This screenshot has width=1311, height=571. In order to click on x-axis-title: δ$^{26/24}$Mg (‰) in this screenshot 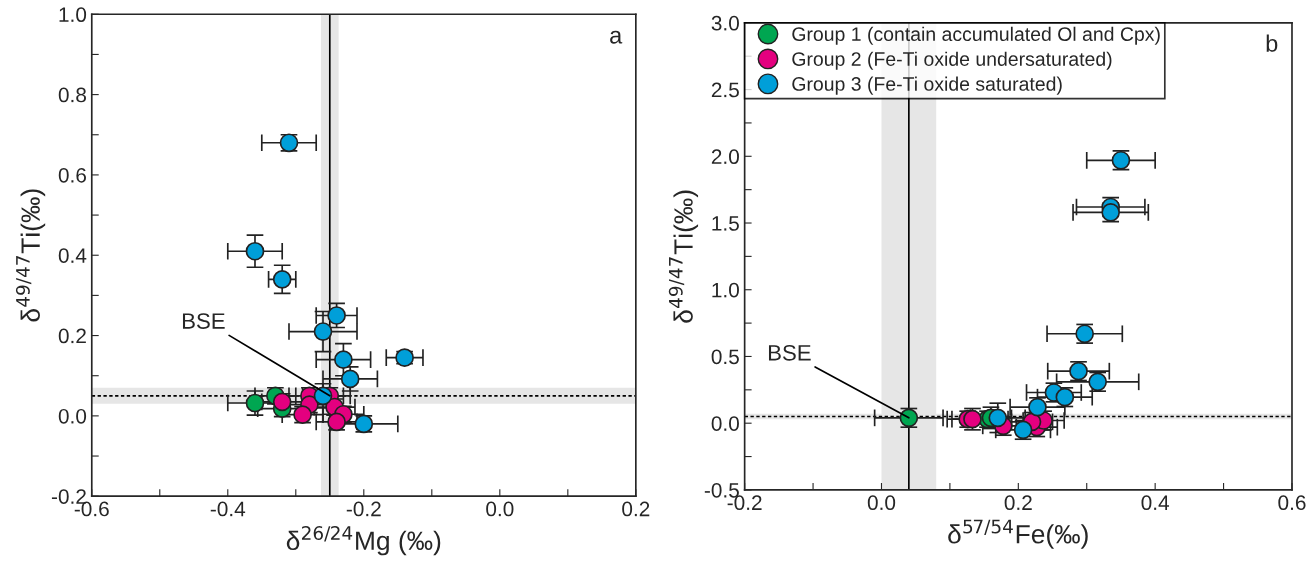, I will do `click(363, 541)`.